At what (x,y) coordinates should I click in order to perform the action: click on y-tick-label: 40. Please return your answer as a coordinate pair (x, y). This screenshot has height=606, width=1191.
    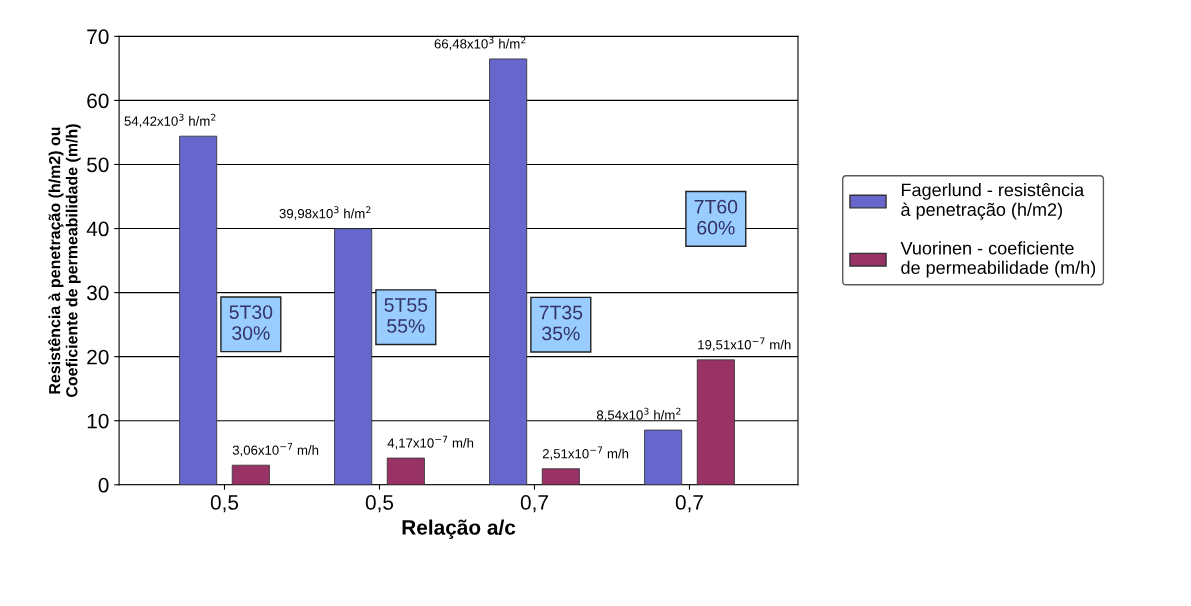
    Looking at the image, I should click on (97, 229).